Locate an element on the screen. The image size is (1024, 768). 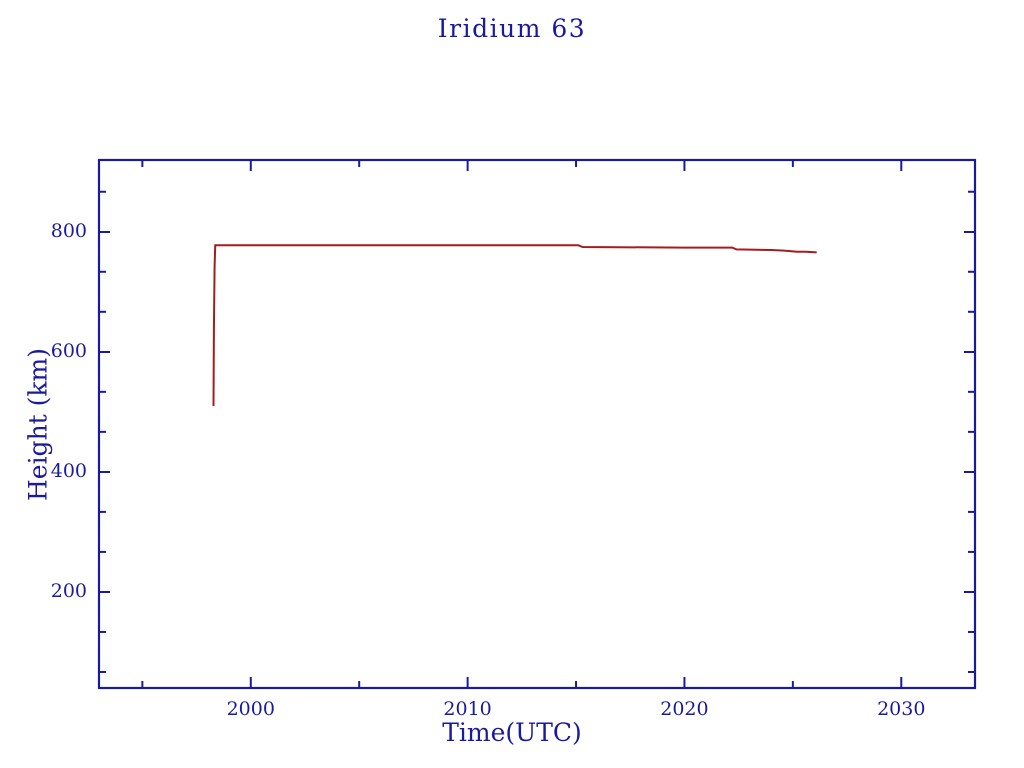
data-series is located at coordinates (514, 325).